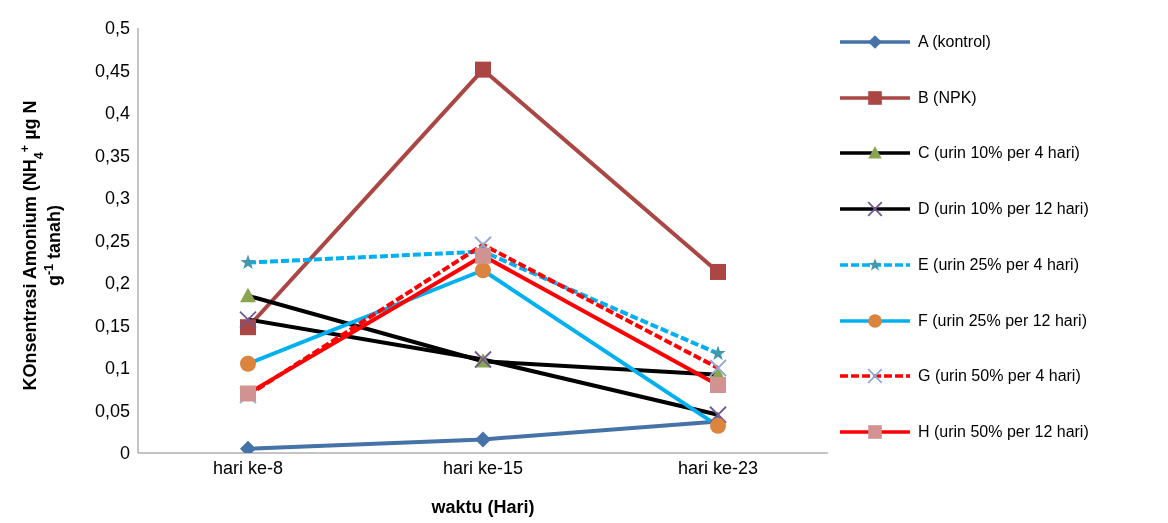 This screenshot has width=1168, height=523. What do you see at coordinates (117, 28) in the screenshot?
I see `y-tick-label: 0,5` at bounding box center [117, 28].